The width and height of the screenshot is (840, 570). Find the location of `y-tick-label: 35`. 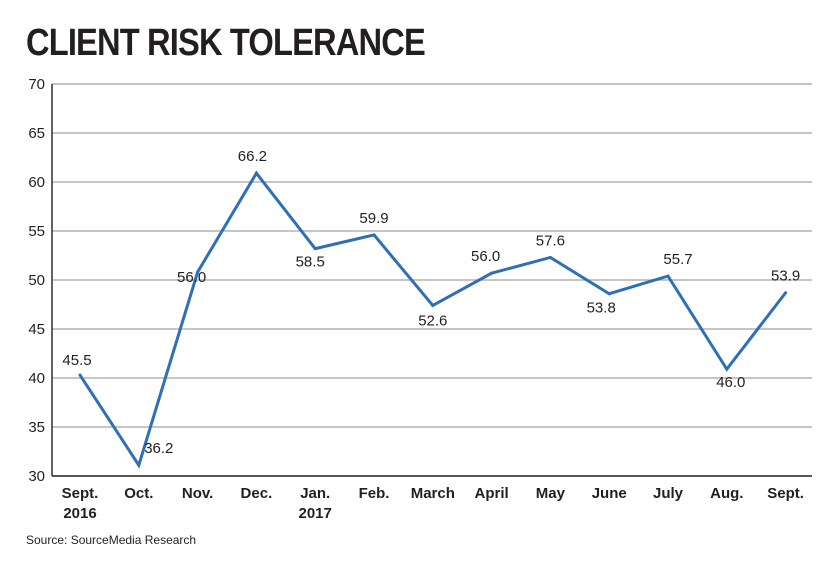

y-tick-label: 35 is located at coordinates (36, 427).